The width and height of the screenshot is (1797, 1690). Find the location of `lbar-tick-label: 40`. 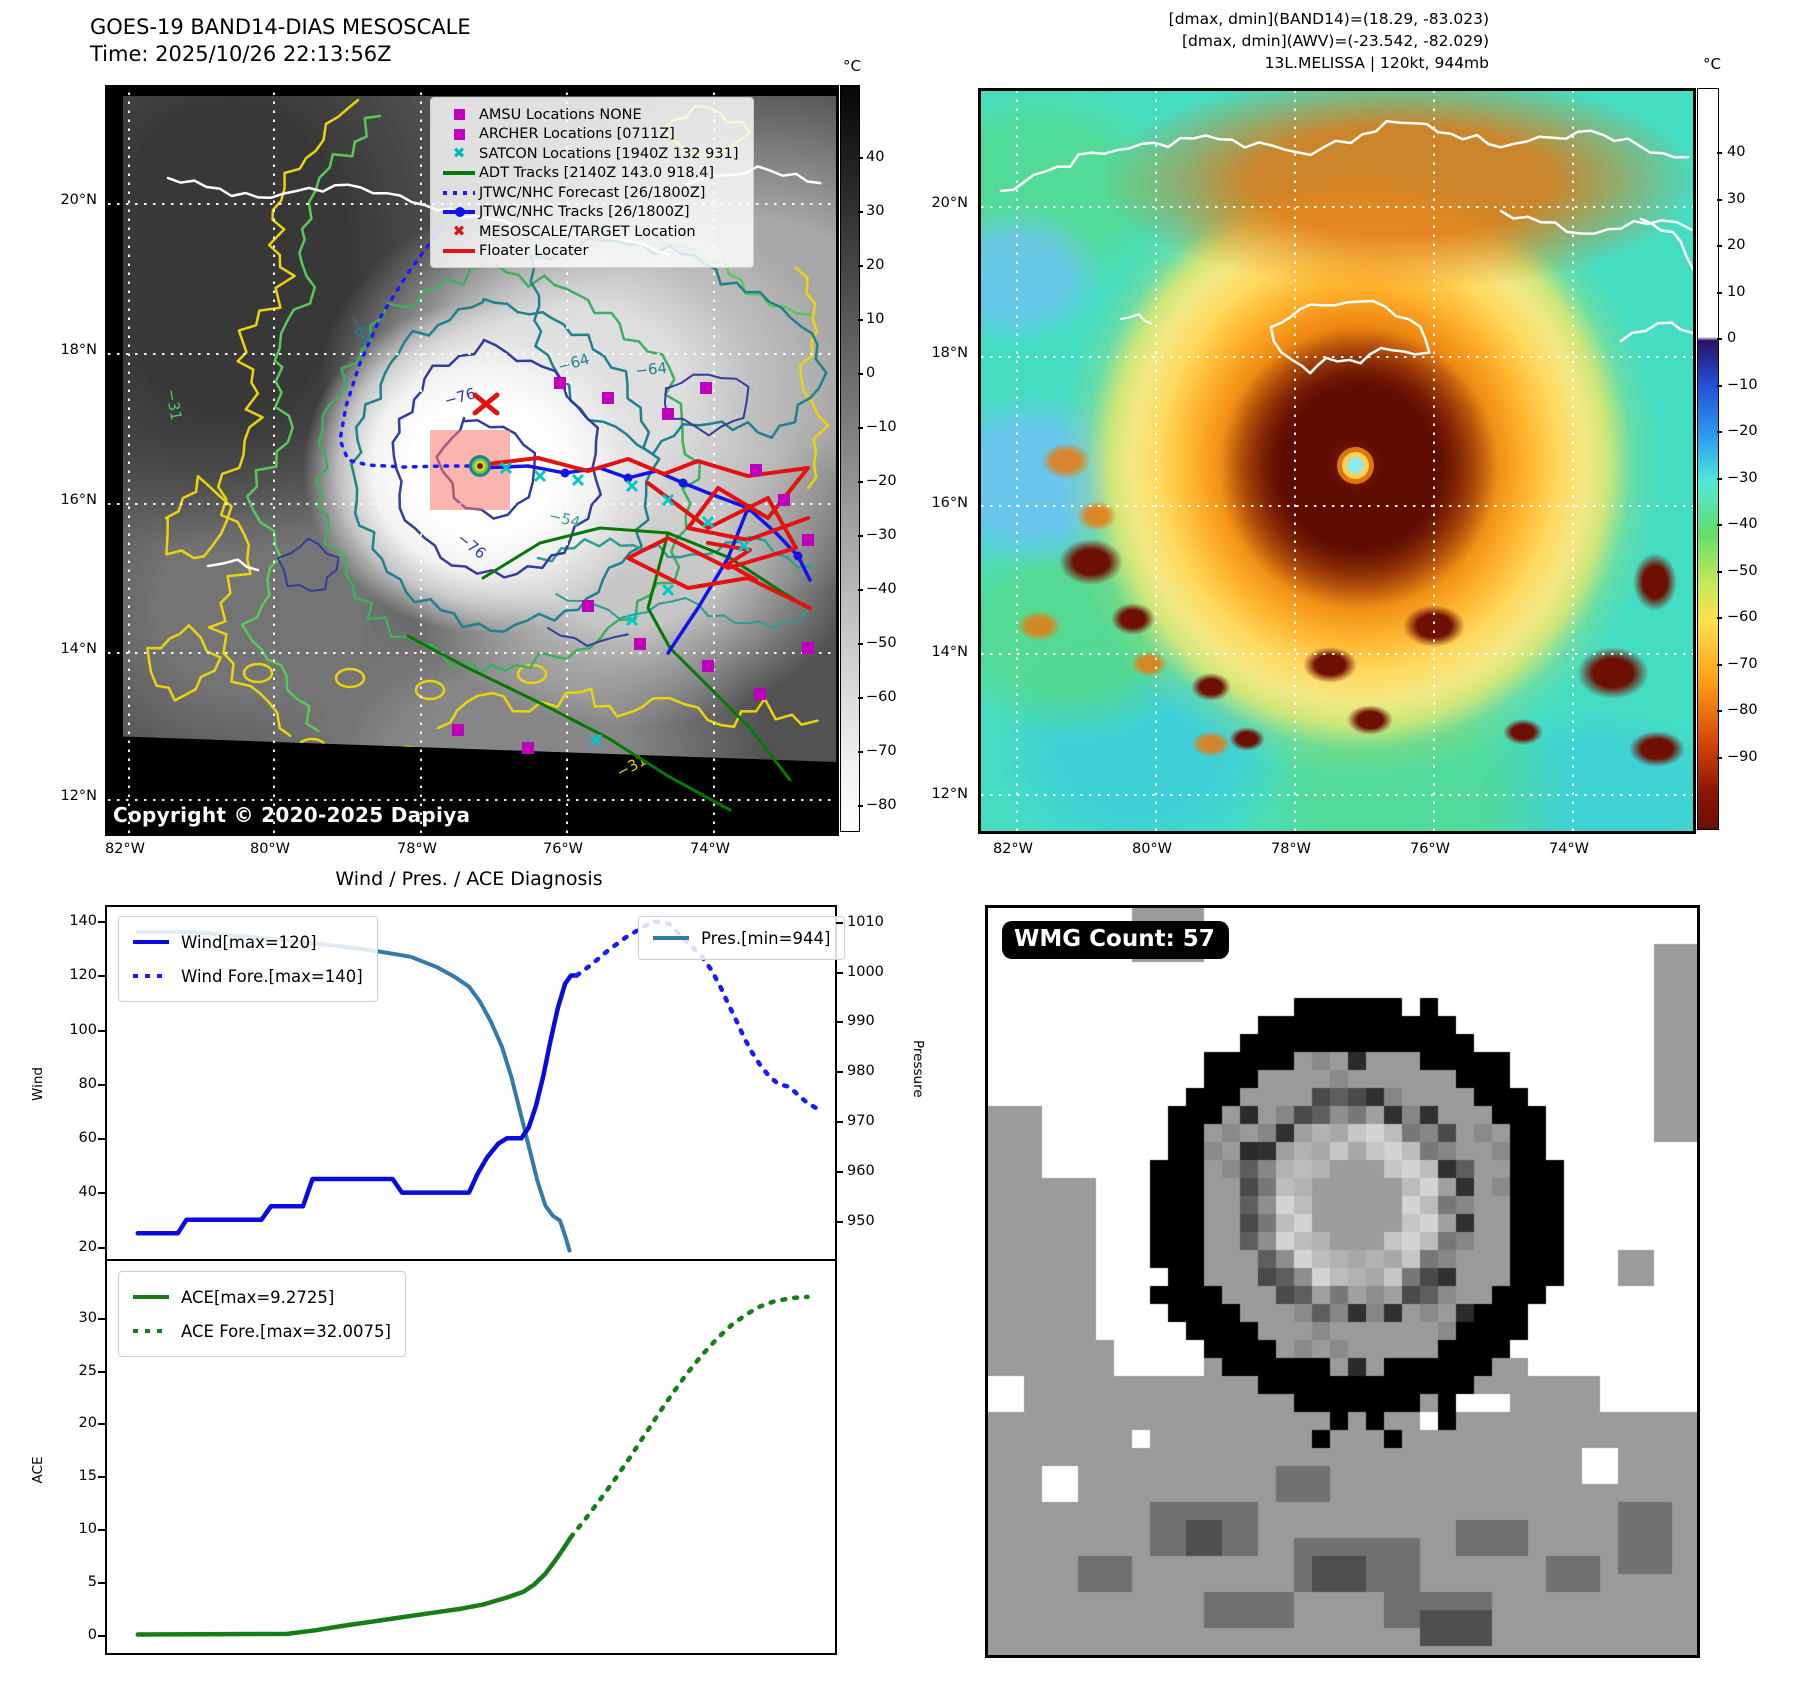

lbar-tick-label: 40 is located at coordinates (875, 157).